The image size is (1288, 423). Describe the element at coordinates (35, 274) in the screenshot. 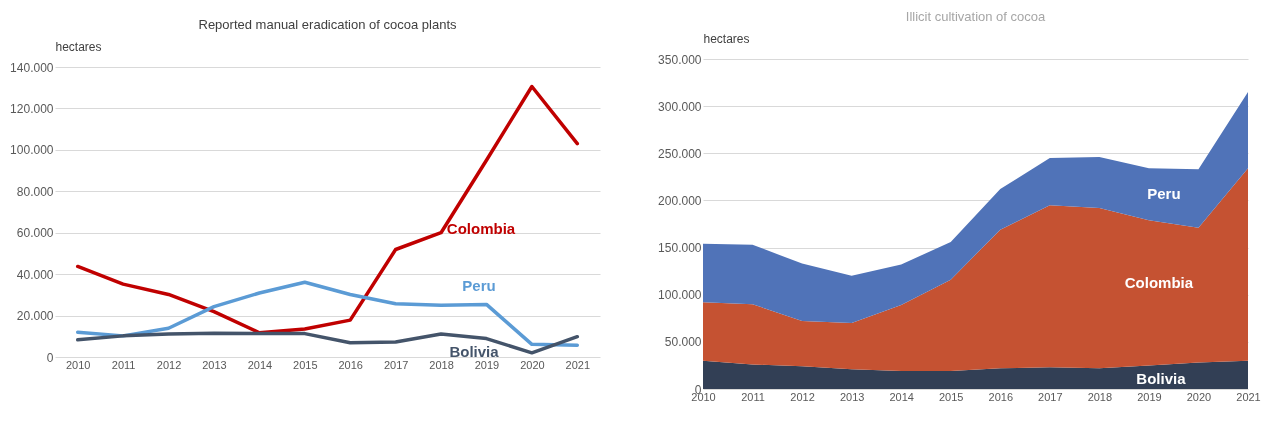

I see `y-tick-label: 40.000` at that location.